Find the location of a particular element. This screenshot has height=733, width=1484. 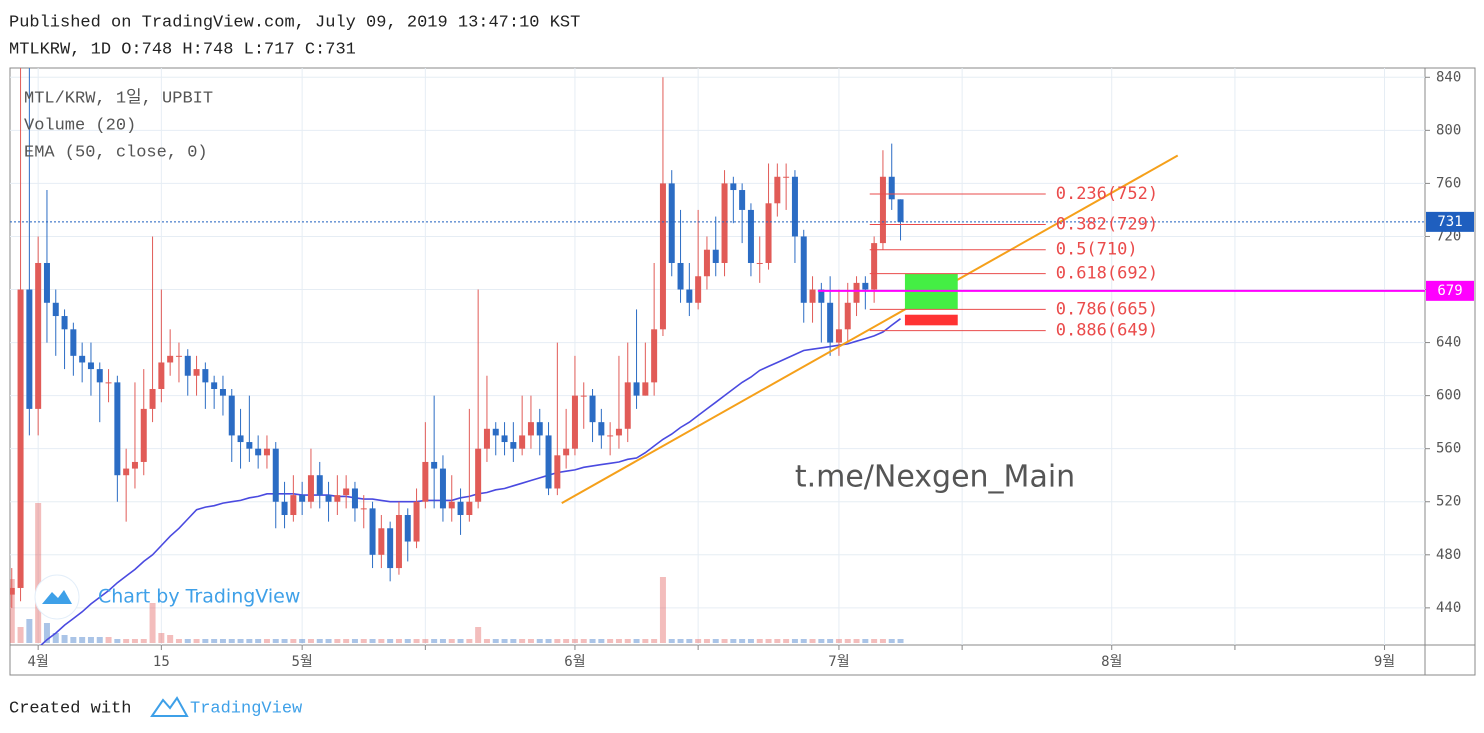

created-with: Created with is located at coordinates (70, 708).